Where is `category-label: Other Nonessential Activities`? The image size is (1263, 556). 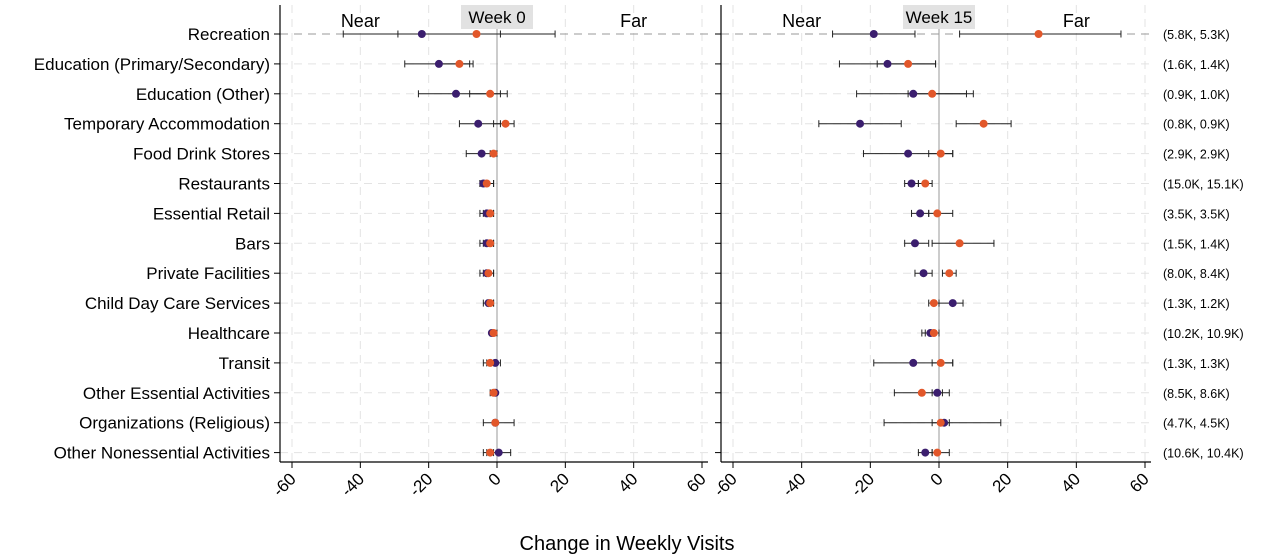
category-label: Other Nonessential Activities is located at coordinates (162, 453).